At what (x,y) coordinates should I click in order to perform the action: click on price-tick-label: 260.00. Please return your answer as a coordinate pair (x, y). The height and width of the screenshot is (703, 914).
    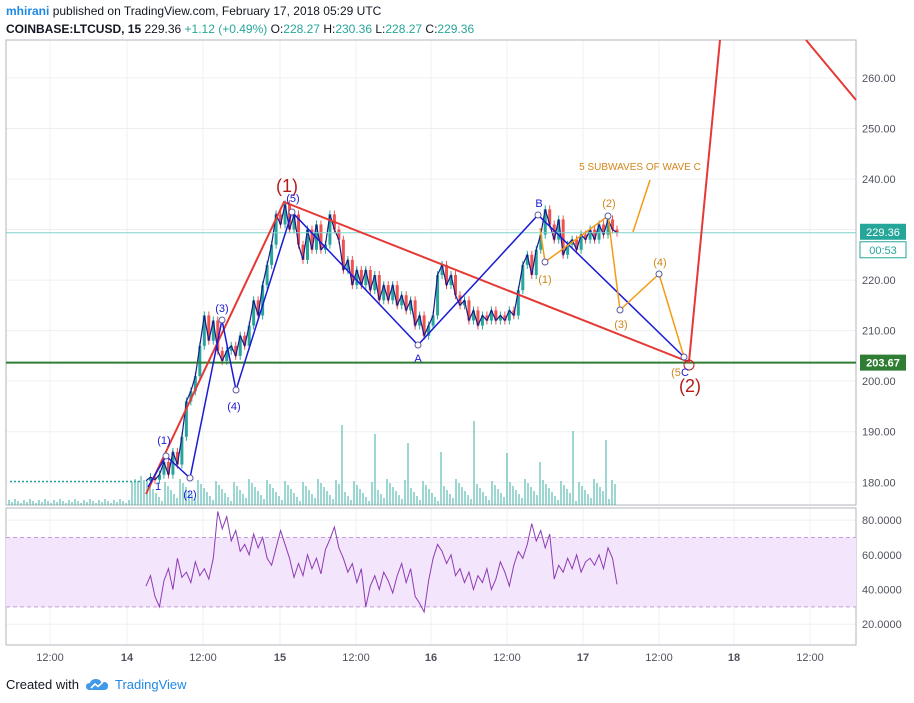
    Looking at the image, I should click on (879, 79).